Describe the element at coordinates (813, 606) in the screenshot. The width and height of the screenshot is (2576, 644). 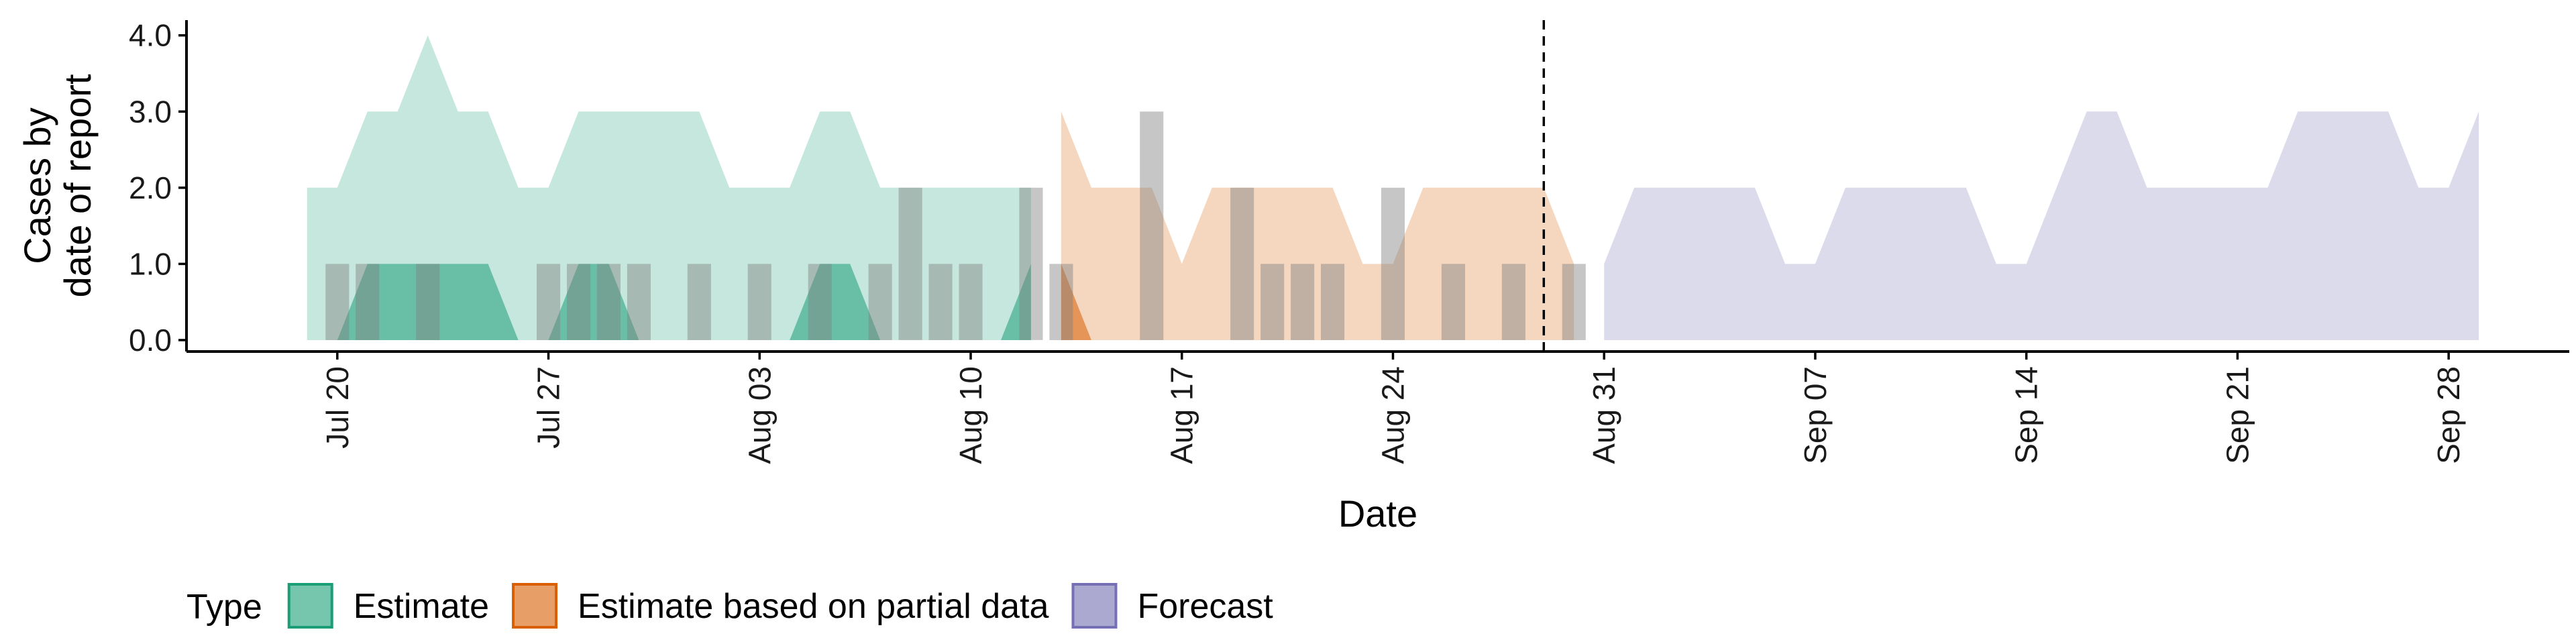
I see `legend-label: Estimate based on partial data` at that location.